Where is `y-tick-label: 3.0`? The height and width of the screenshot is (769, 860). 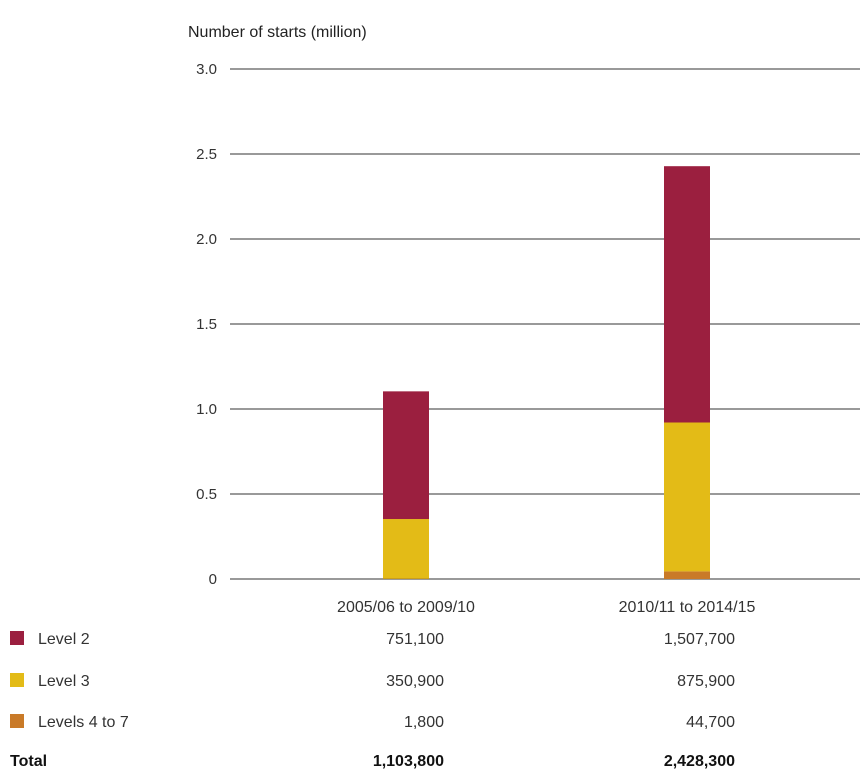
y-tick-label: 3.0 is located at coordinates (206, 69).